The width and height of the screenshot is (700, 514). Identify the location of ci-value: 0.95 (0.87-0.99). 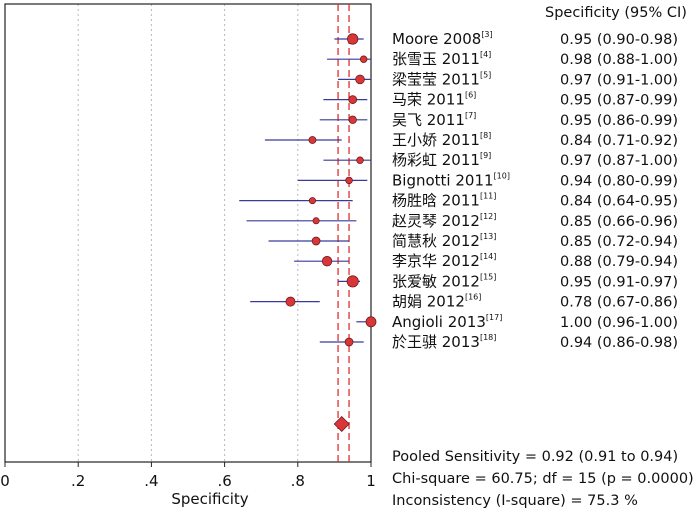
(619, 101).